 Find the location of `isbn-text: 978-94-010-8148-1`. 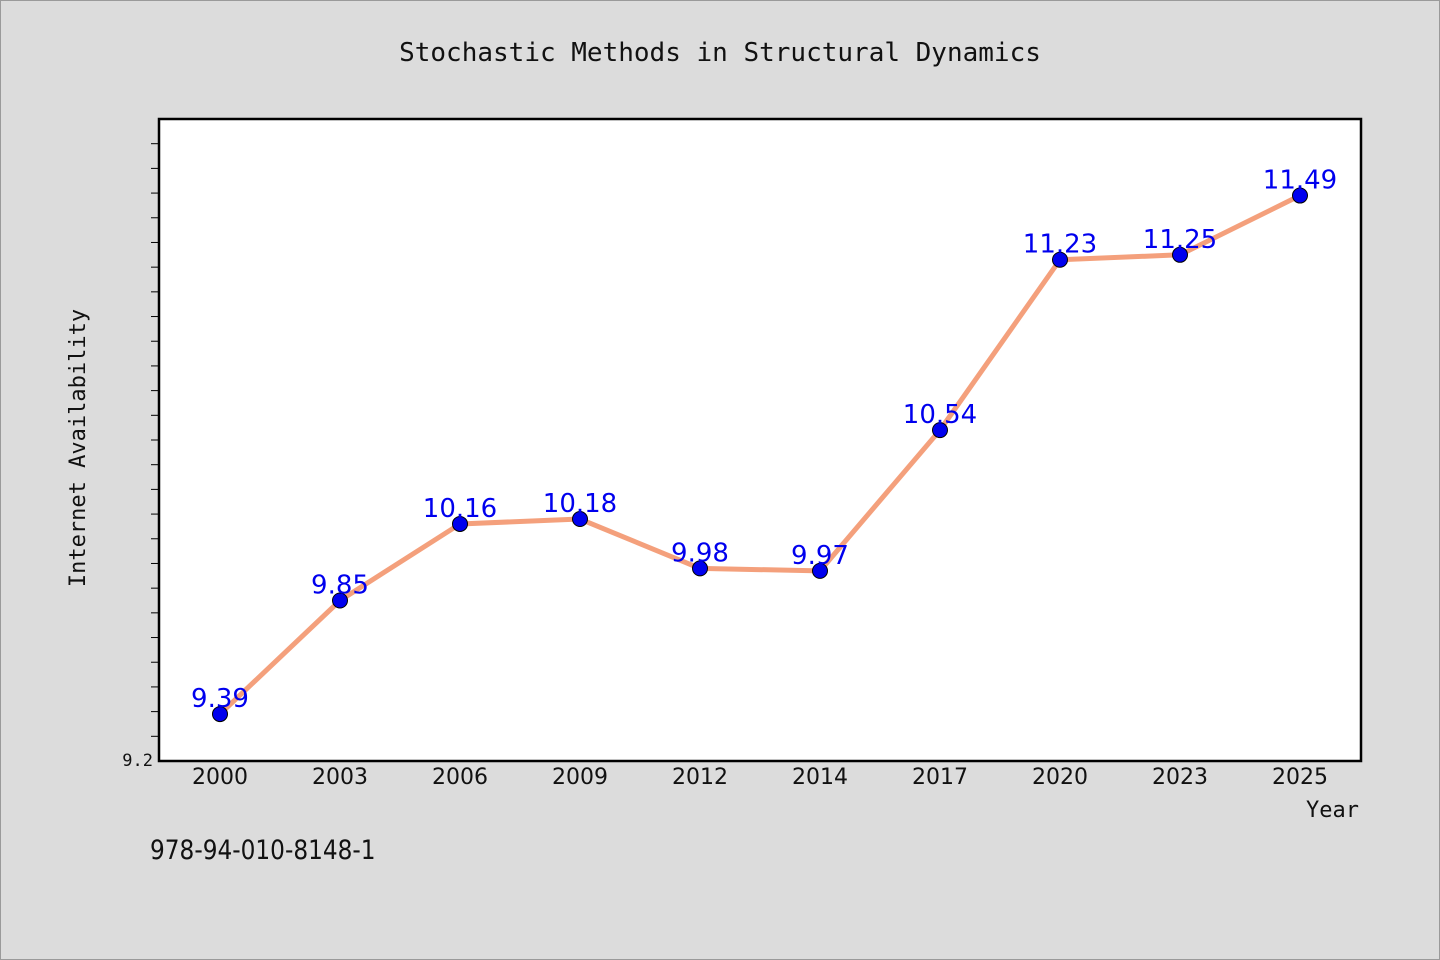

isbn-text: 978-94-010-8148-1 is located at coordinates (263, 850).